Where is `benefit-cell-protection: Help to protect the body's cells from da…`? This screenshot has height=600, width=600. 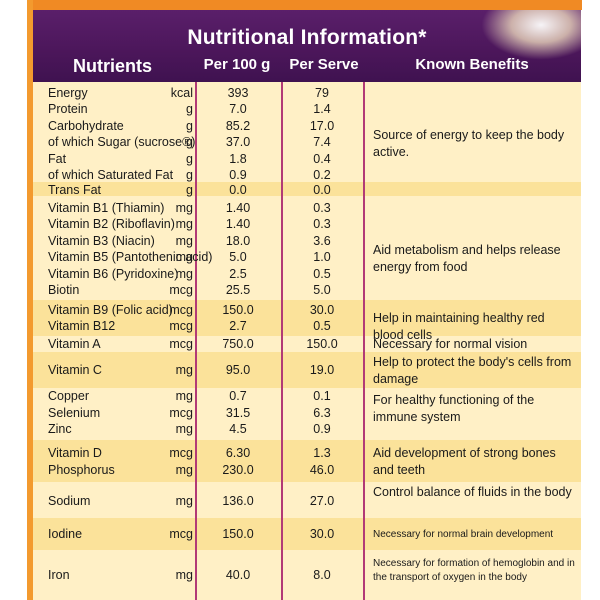
benefit-cell-protection: Help to protect the body's cells from da… is located at coordinates (472, 370).